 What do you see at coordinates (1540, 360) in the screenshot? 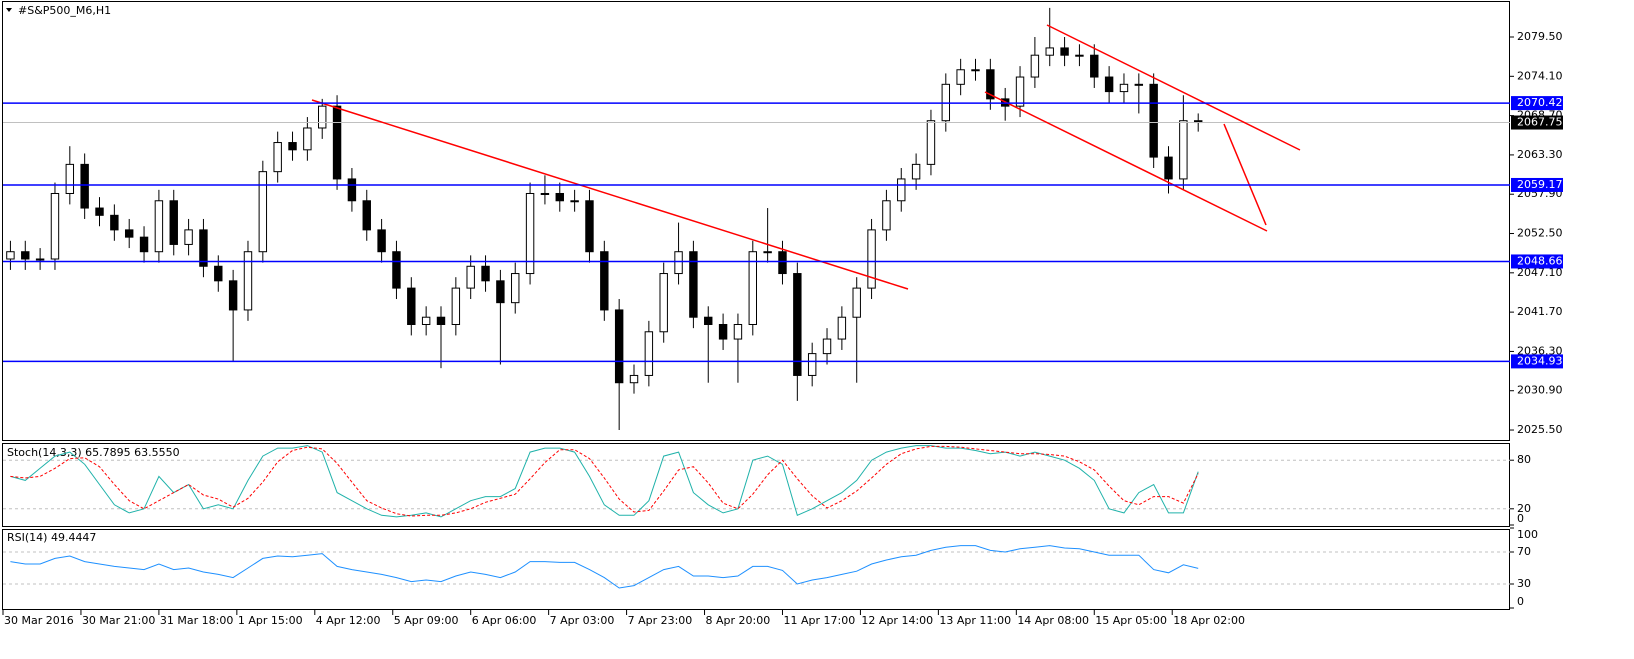
I see `level-label: 2034.93` at bounding box center [1540, 360].